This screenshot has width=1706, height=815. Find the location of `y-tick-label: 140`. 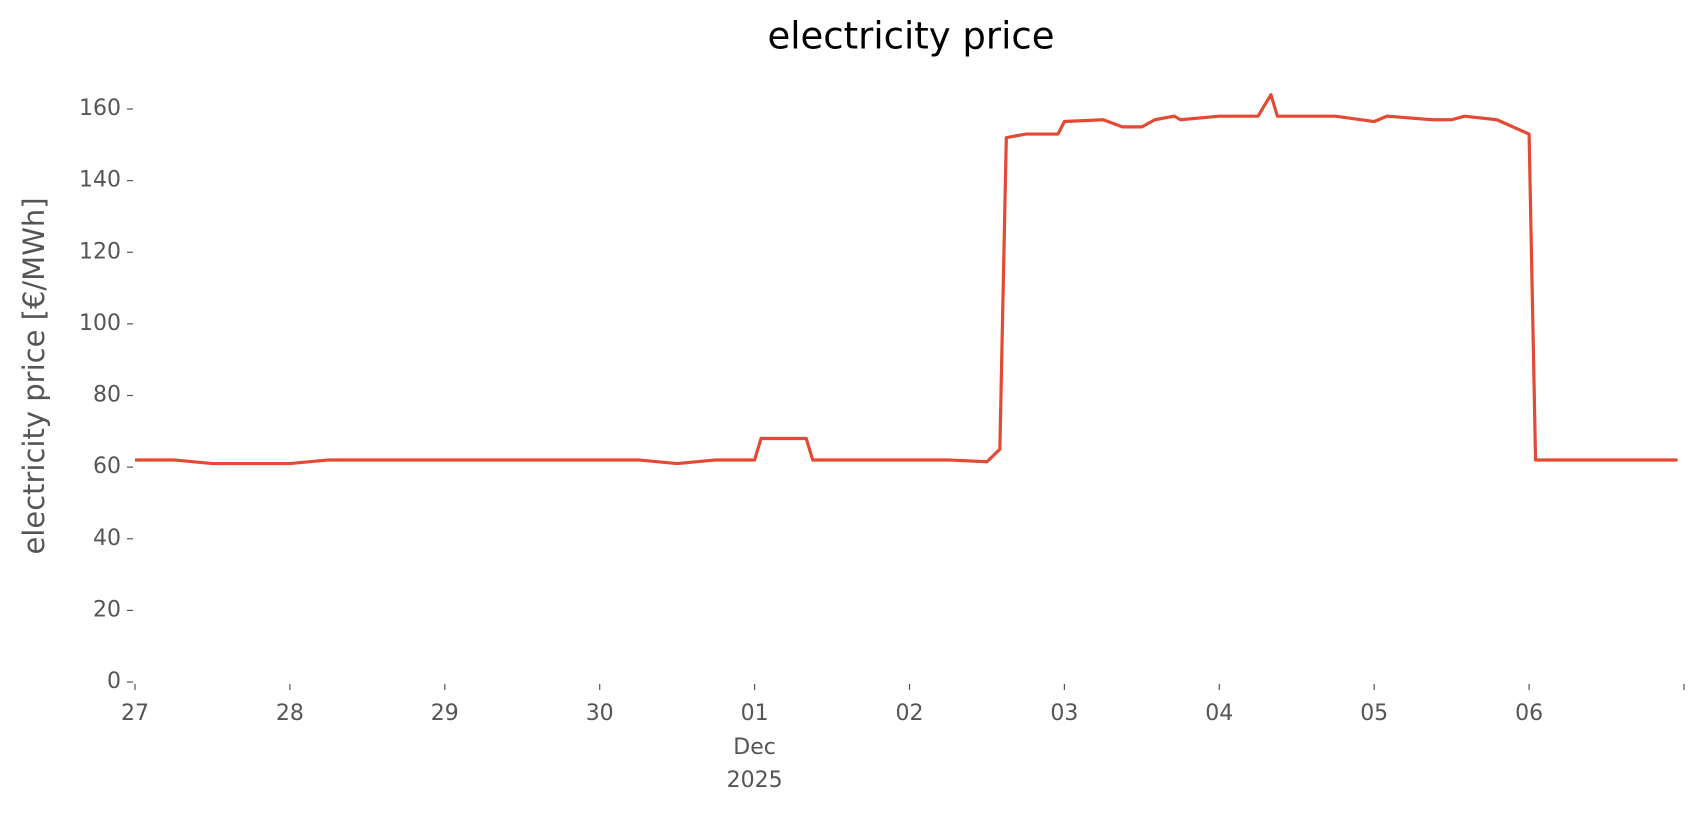

y-tick-label: 140 is located at coordinates (100, 180).